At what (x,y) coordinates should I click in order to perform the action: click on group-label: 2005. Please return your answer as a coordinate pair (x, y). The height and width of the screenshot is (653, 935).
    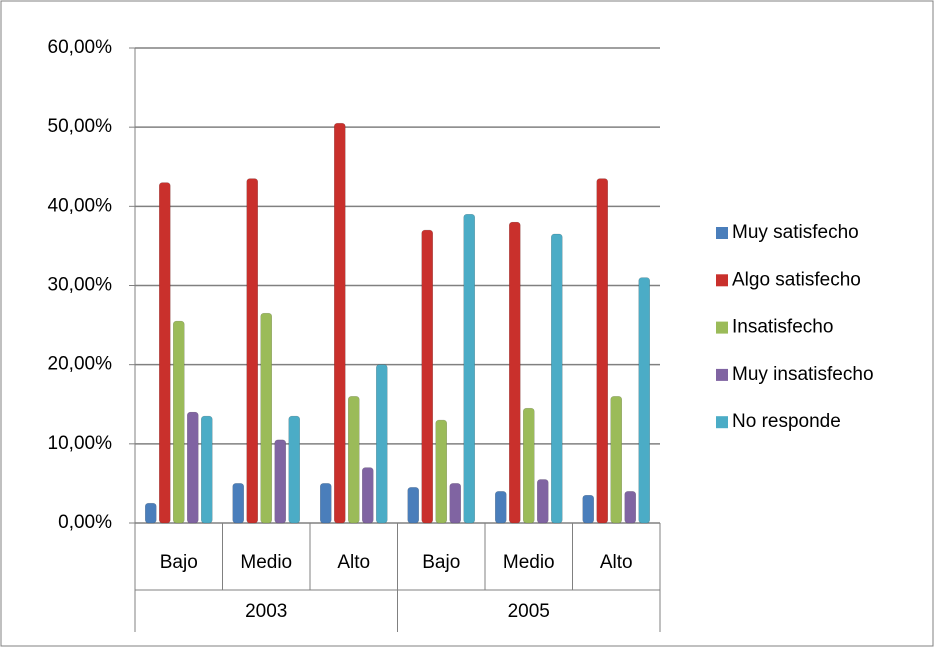
    Looking at the image, I should click on (529, 611).